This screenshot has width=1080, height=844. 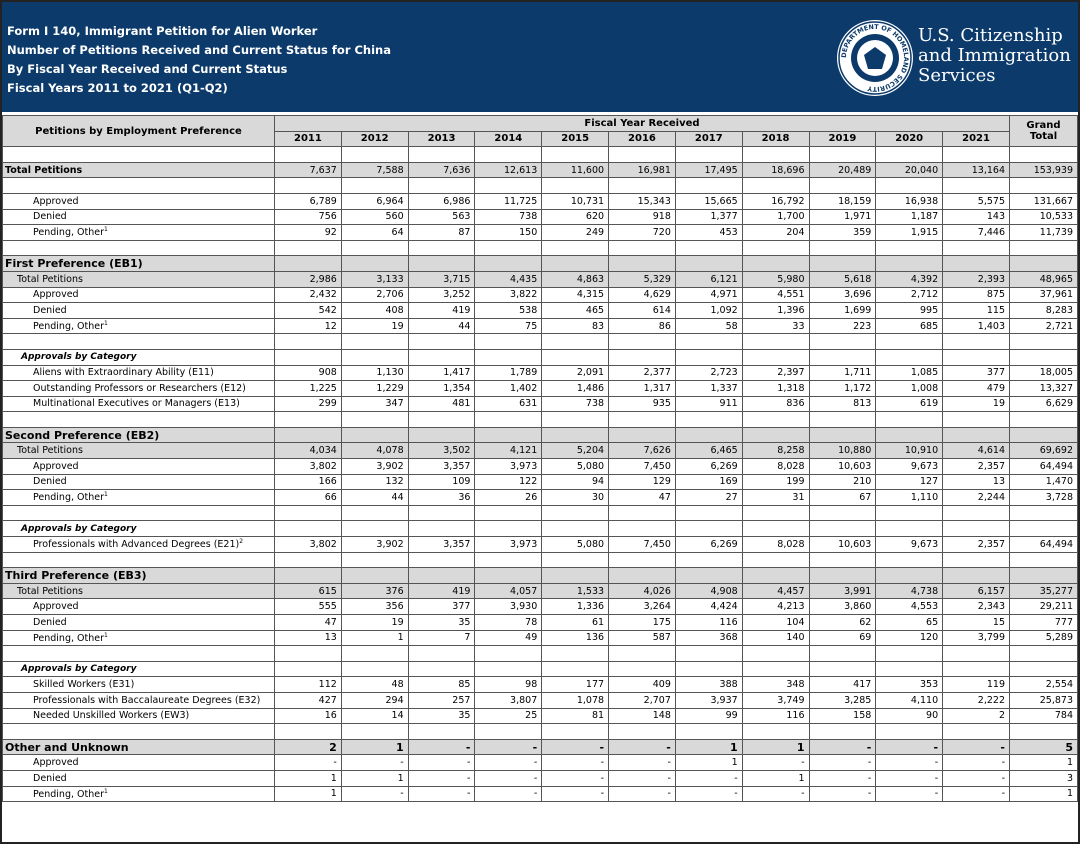 I want to click on value-cell: 13,327, so click(x=1043, y=388).